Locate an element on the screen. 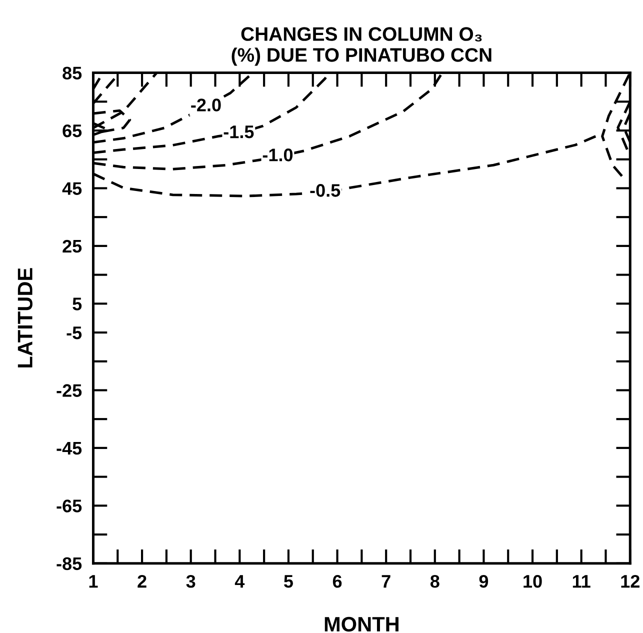 This screenshot has height=633, width=643. y-tick-label: 65 is located at coordinates (72, 131).